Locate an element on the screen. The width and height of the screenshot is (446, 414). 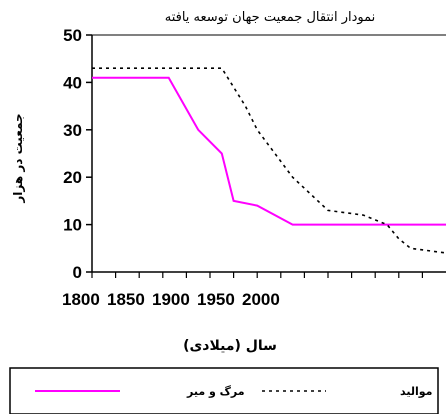
y-tick-label: 30 is located at coordinates (72, 130).